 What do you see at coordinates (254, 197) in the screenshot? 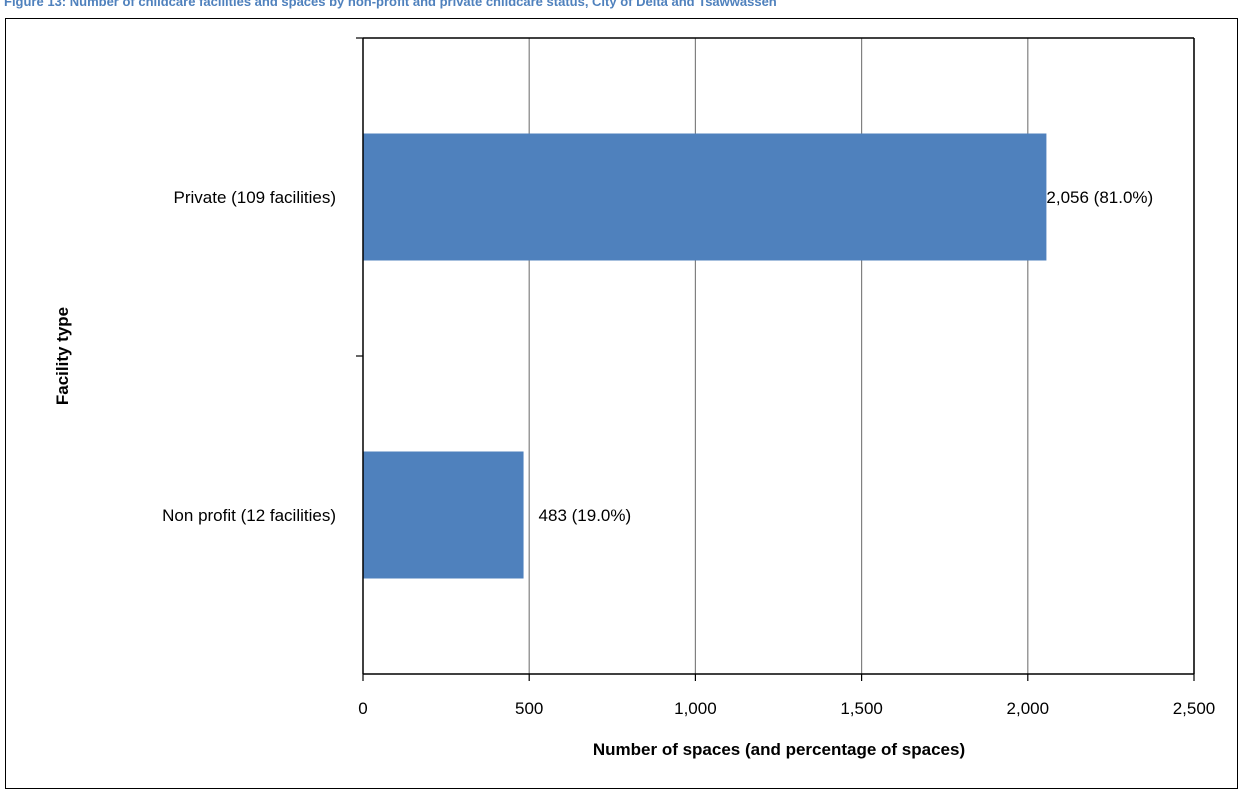
I see `y-category-label: Private (109 facilities)` at bounding box center [254, 197].